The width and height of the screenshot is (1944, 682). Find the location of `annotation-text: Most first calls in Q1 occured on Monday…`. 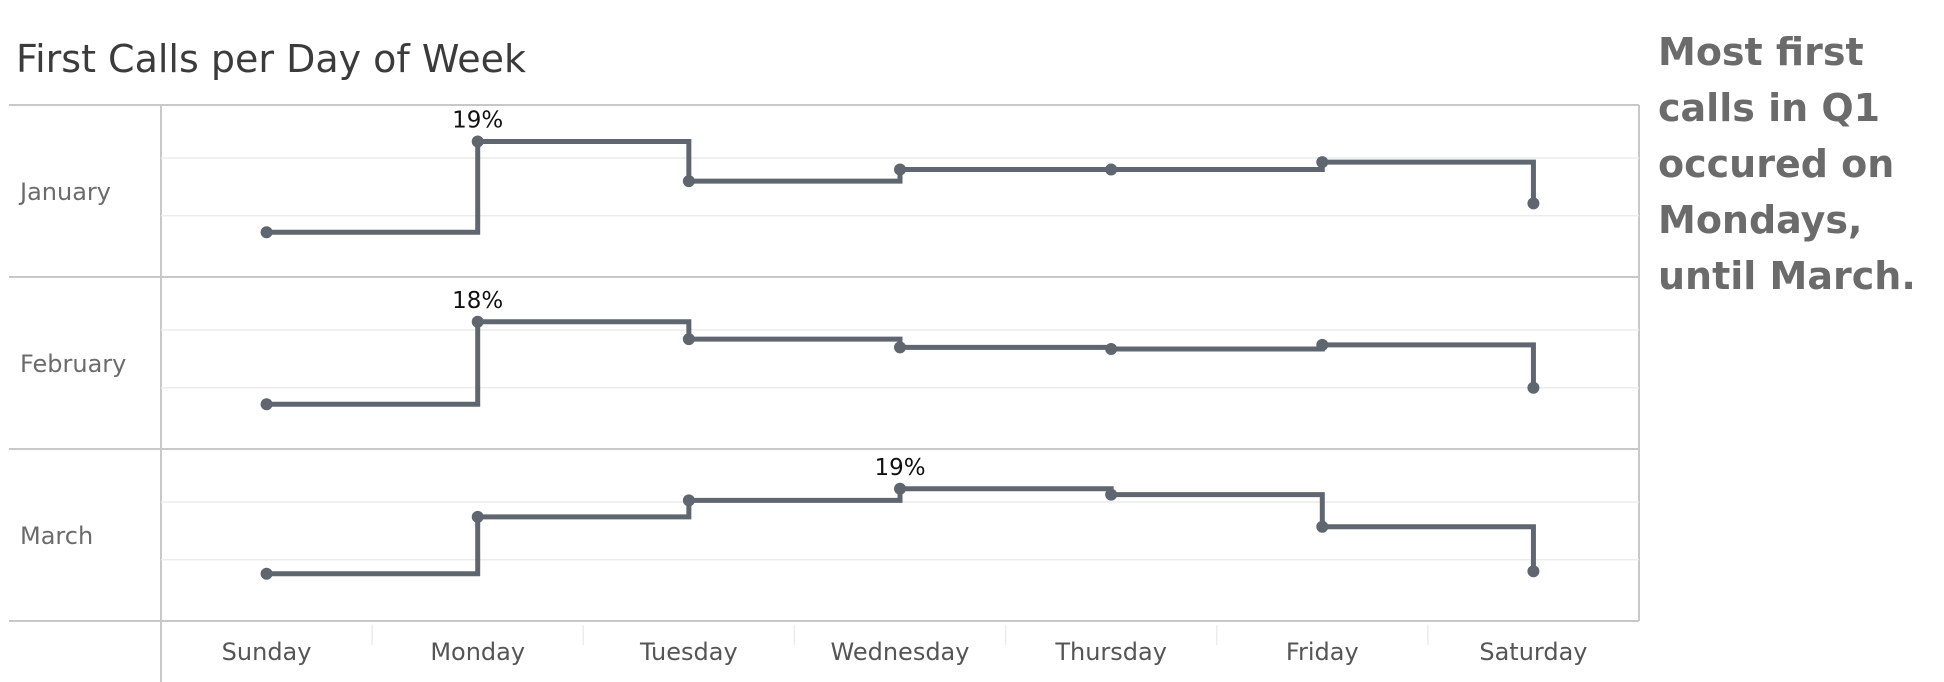

annotation-text: Most first calls in Q1 occured on Monday… is located at coordinates (1787, 164).